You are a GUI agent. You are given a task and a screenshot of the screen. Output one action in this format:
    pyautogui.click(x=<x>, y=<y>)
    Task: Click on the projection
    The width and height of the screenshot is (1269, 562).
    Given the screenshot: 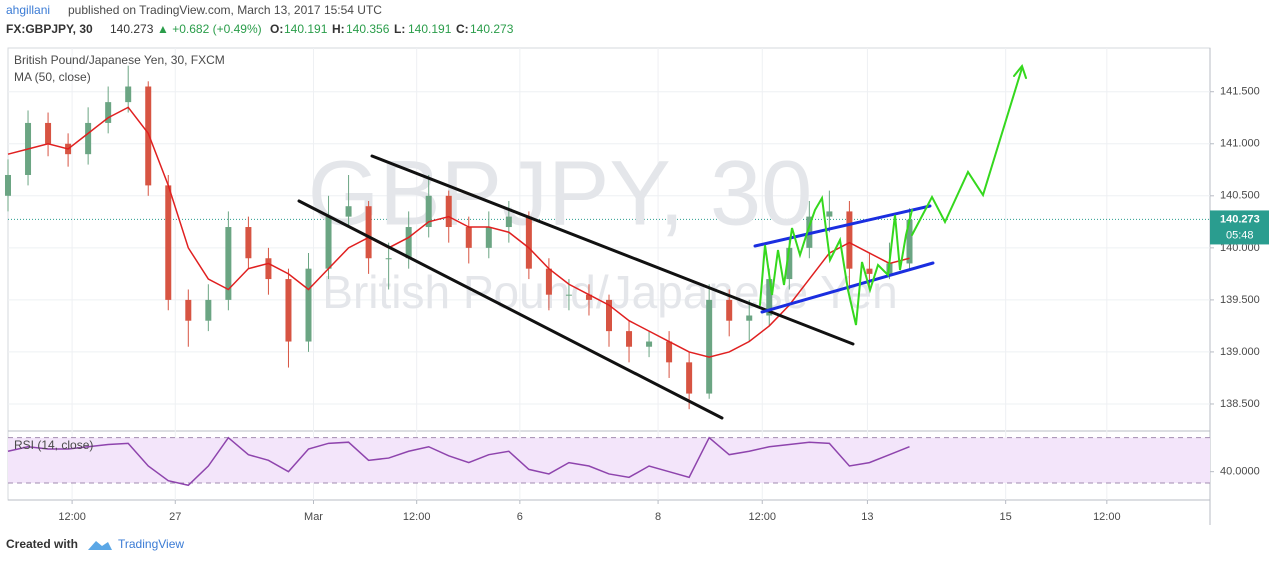 What is the action you would take?
    pyautogui.click(x=836, y=260)
    